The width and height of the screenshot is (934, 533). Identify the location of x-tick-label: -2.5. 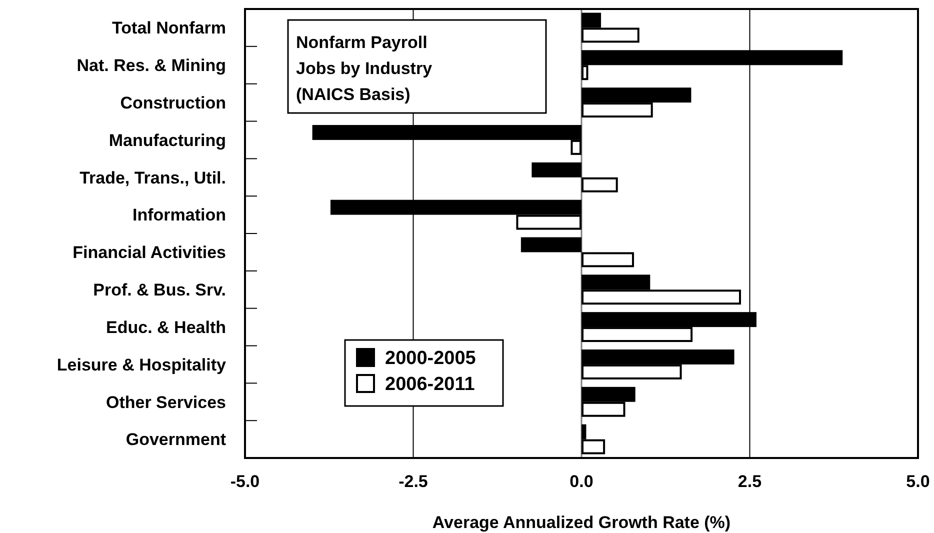
(413, 481).